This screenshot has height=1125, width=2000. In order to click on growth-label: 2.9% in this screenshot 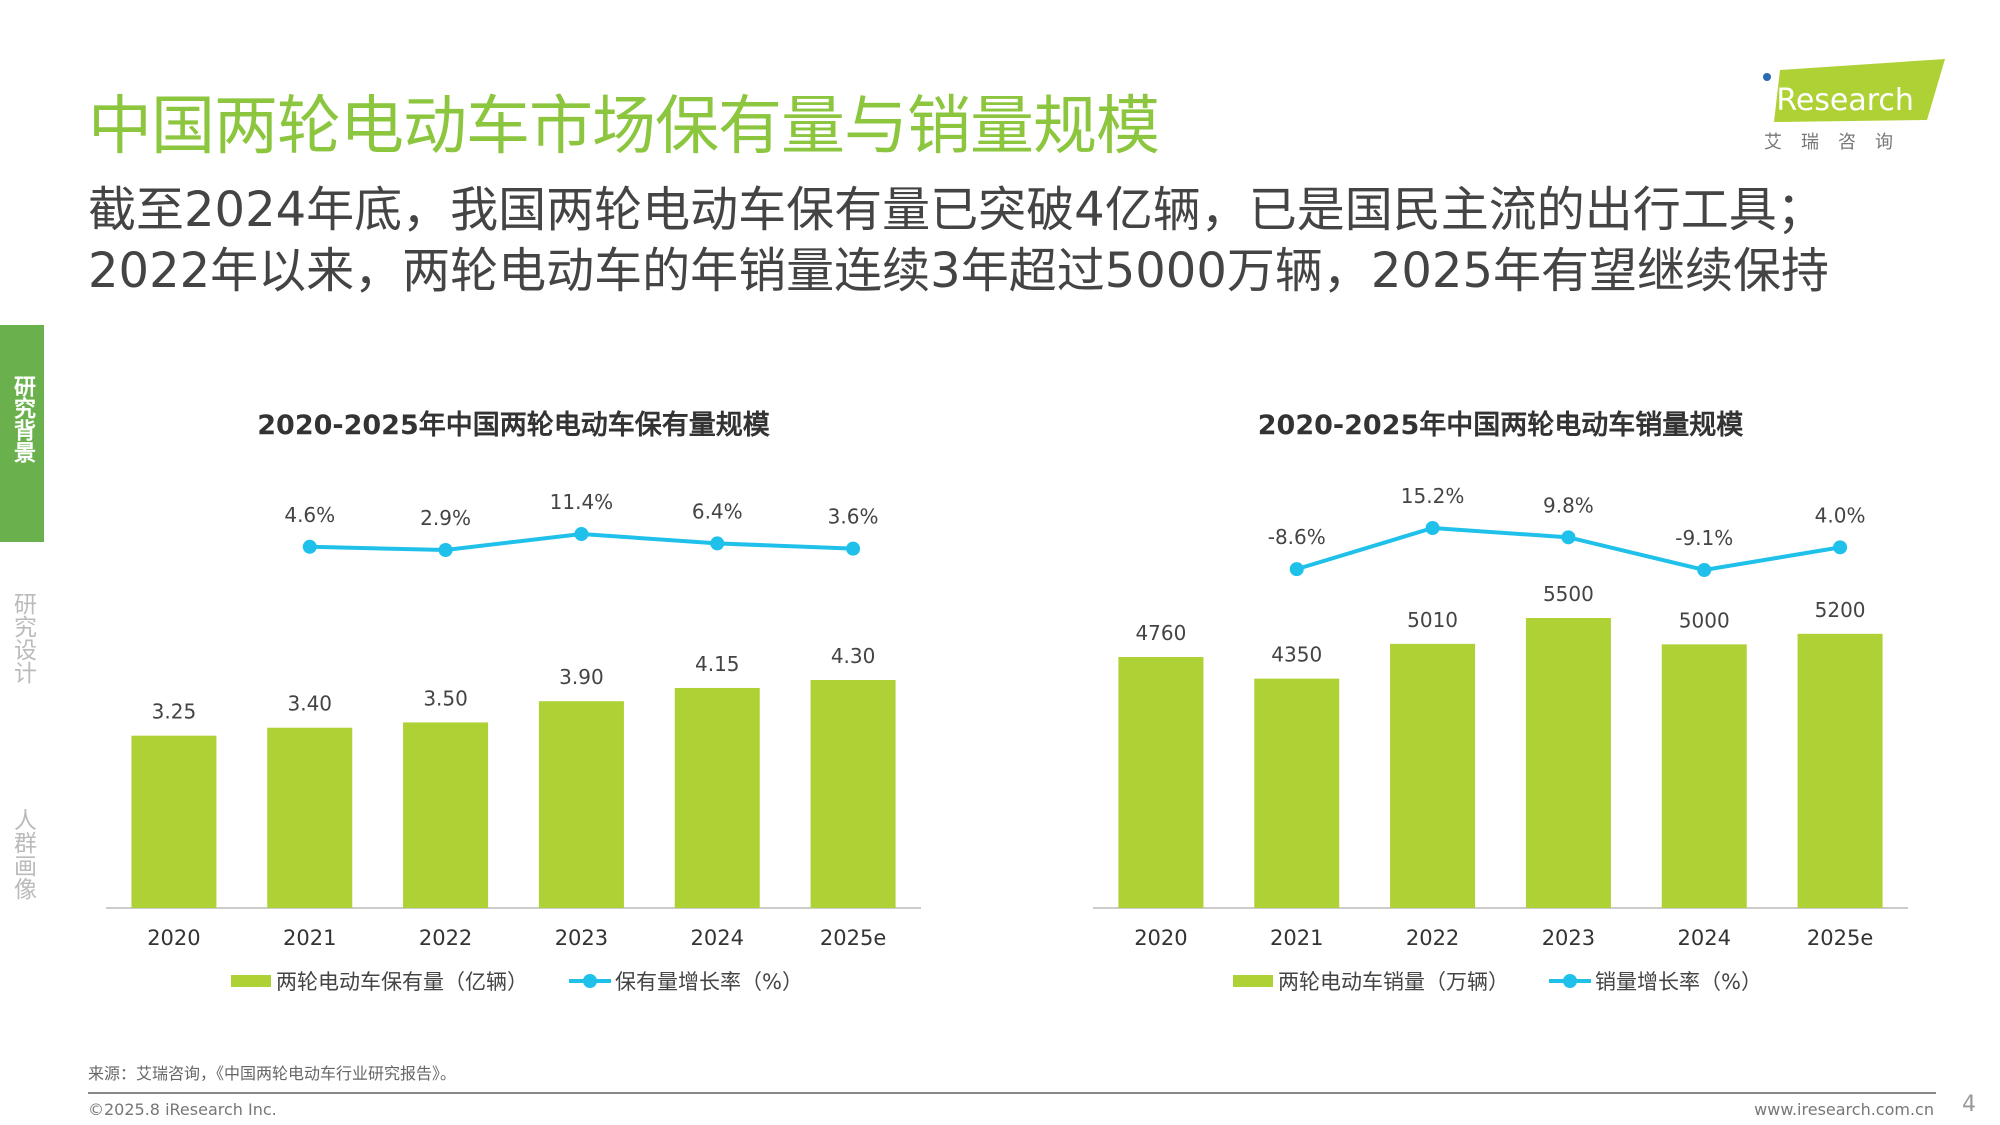, I will do `click(445, 518)`.